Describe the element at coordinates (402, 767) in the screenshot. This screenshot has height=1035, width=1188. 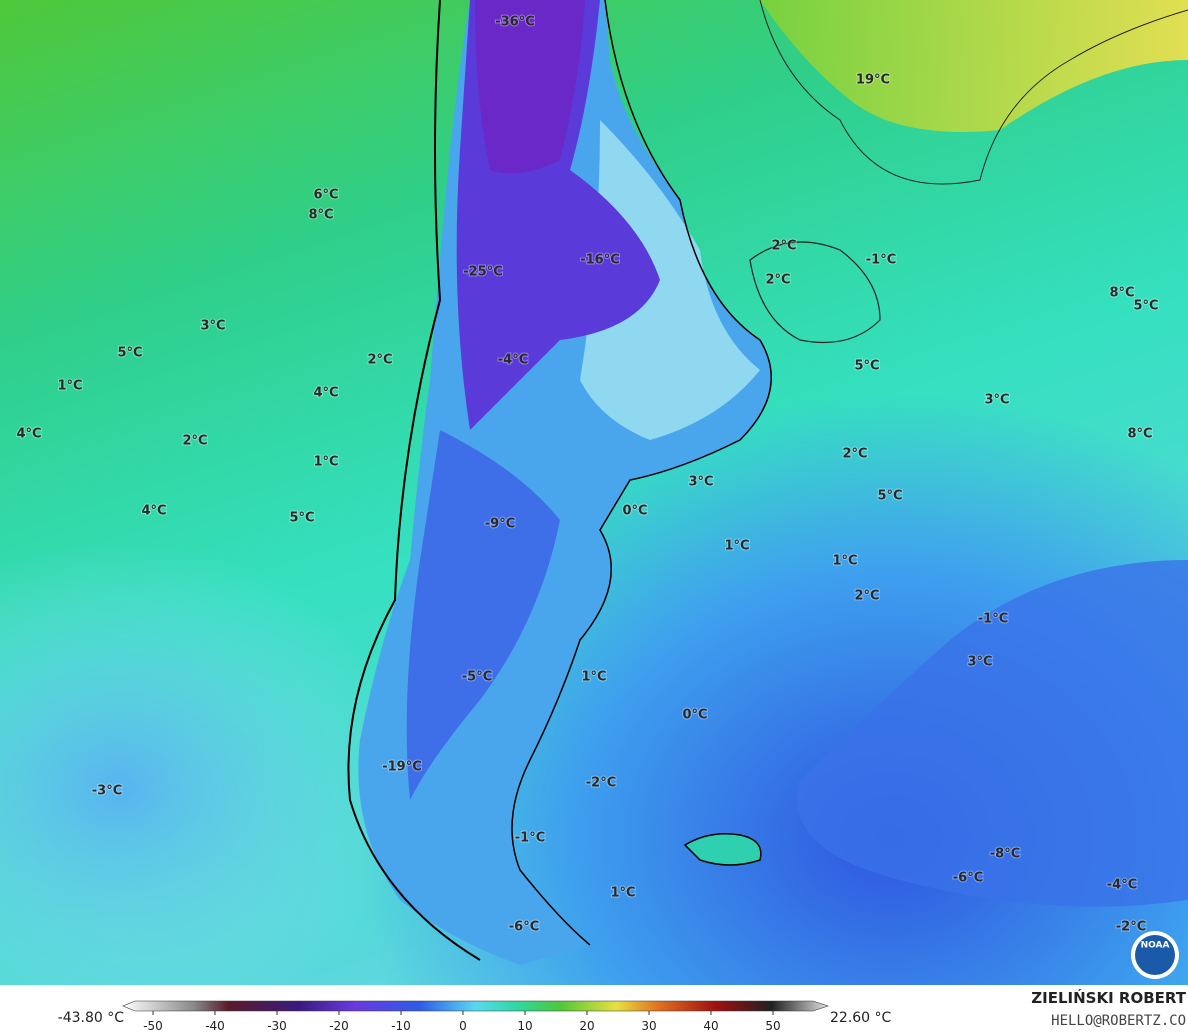
I see `temperature-label: -19°C` at that location.